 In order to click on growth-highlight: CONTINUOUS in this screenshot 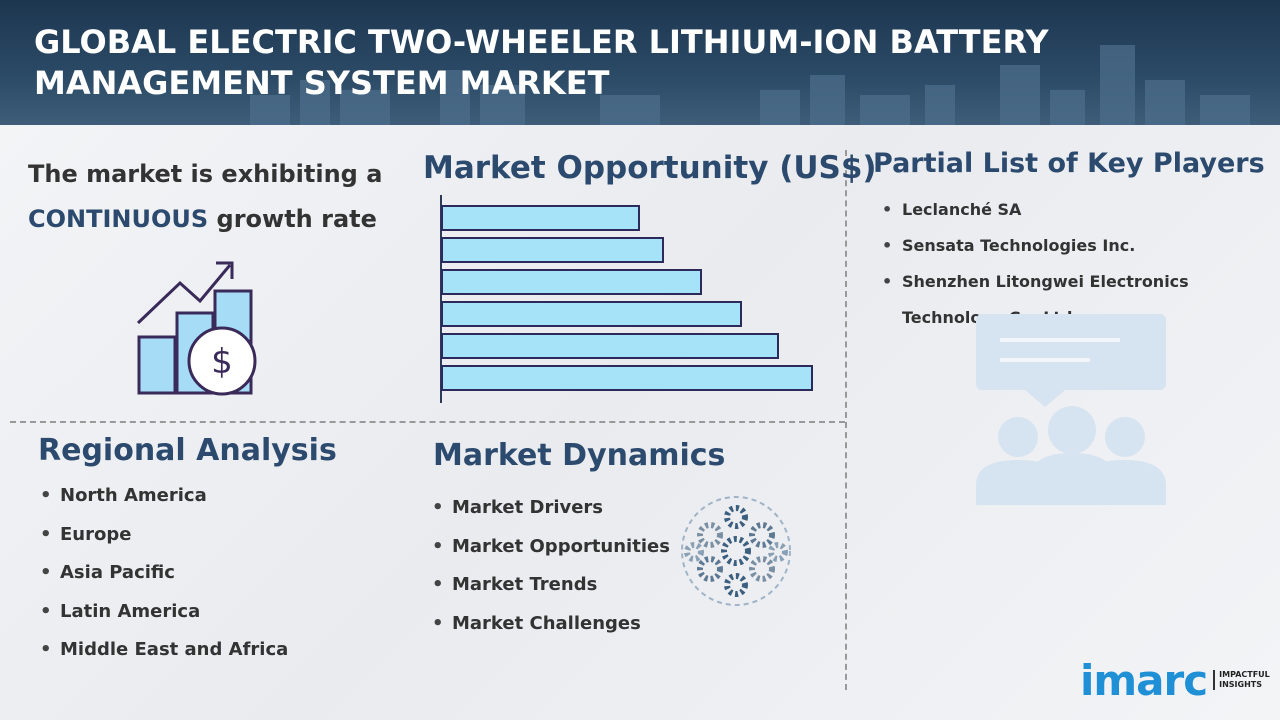, I will do `click(118, 219)`.